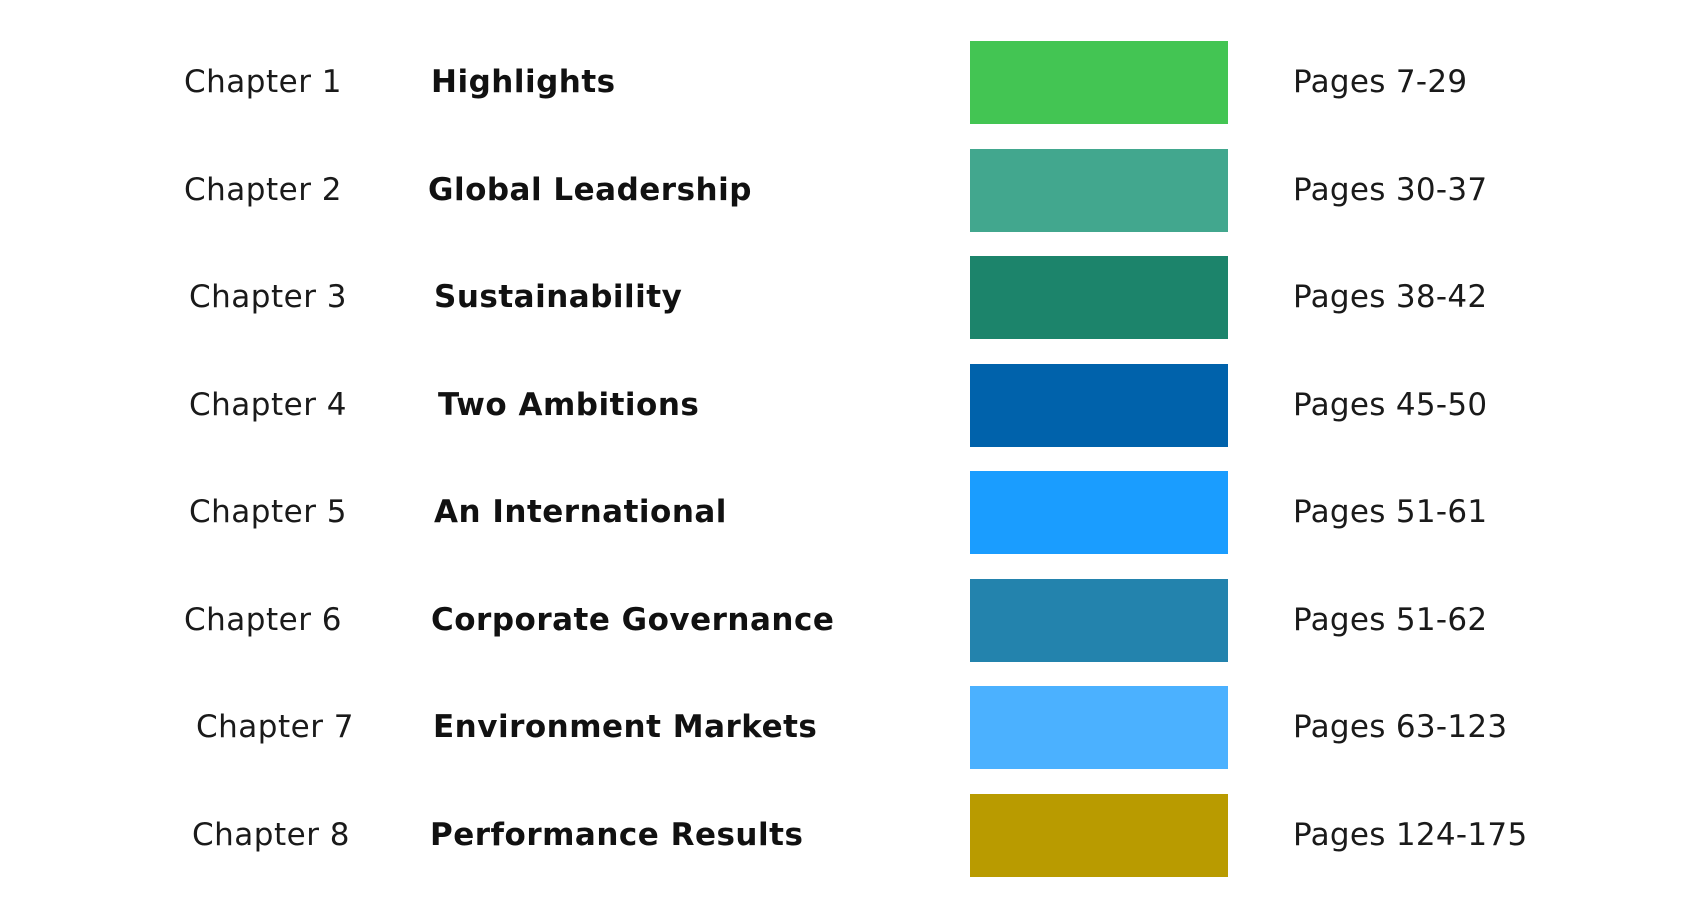  I want to click on page-range: Pages 45-50, so click(1390, 404).